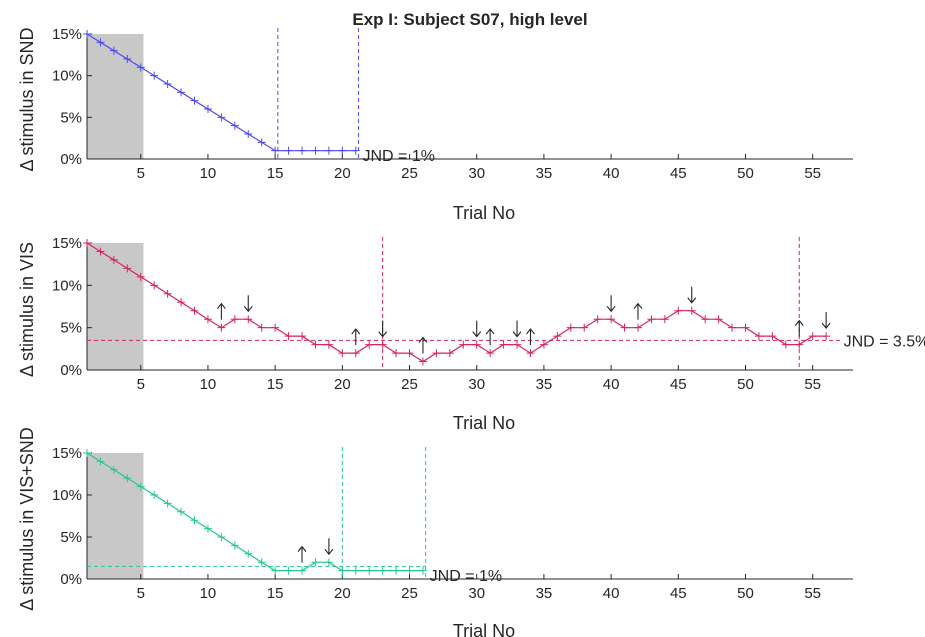  I want to click on jnd-label: JND = 3.5%, so click(884, 341).